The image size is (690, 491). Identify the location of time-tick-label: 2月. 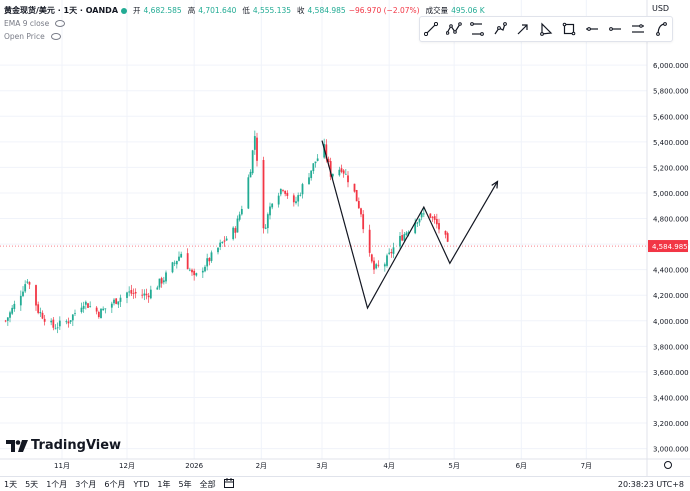
(261, 466).